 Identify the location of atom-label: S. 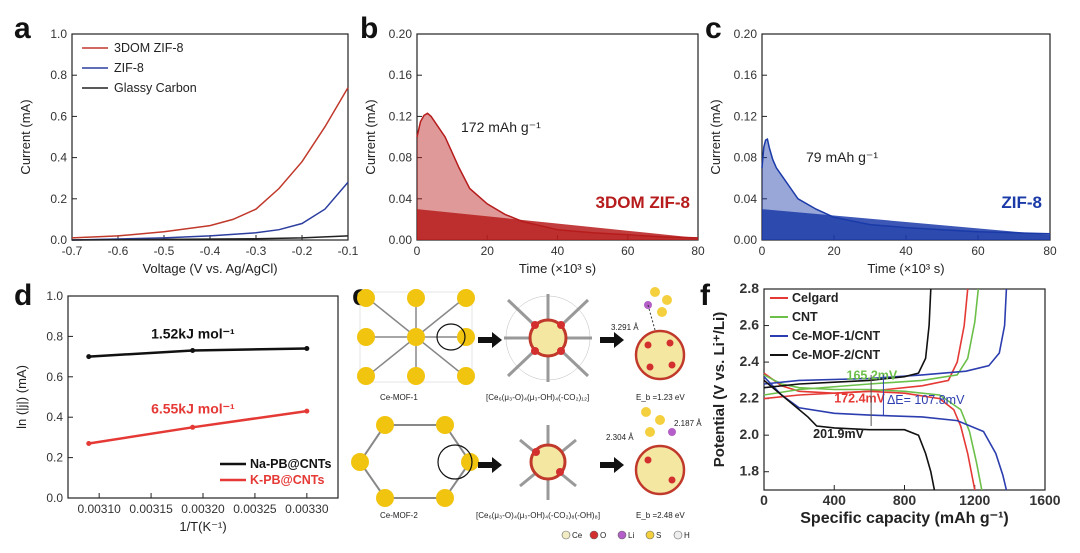
(658, 535).